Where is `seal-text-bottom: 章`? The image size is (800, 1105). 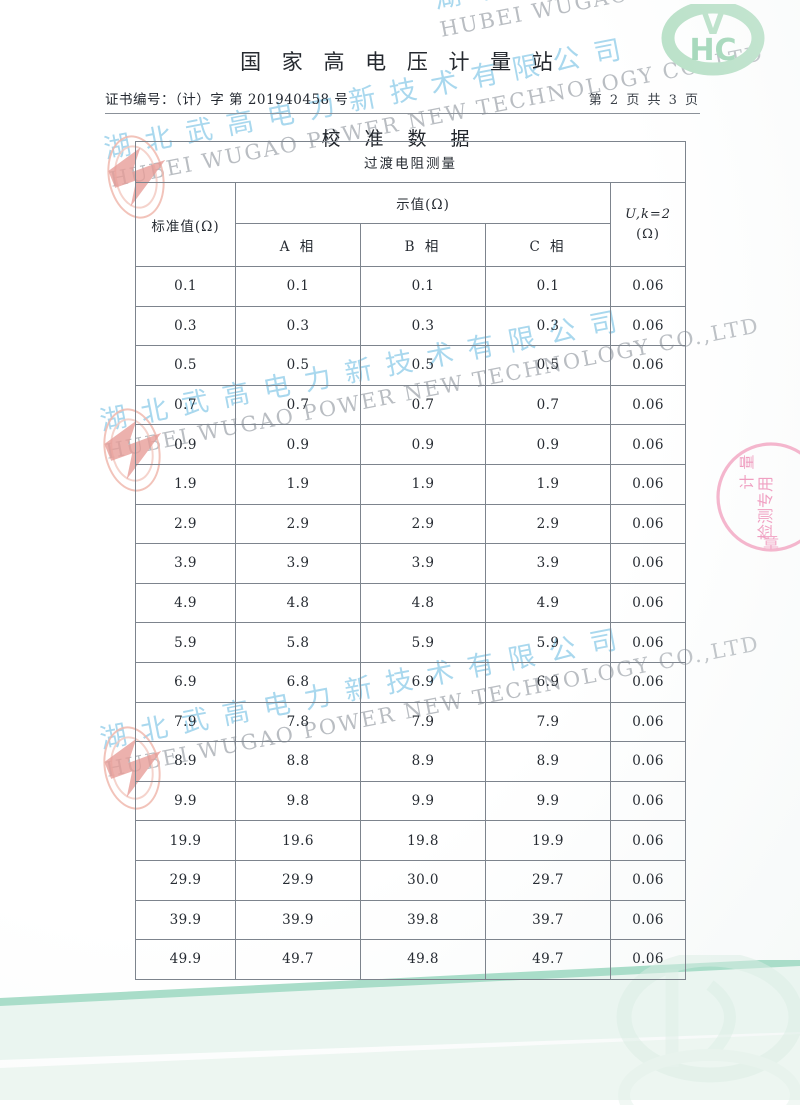 seal-text-bottom: 章 is located at coordinates (771, 542).